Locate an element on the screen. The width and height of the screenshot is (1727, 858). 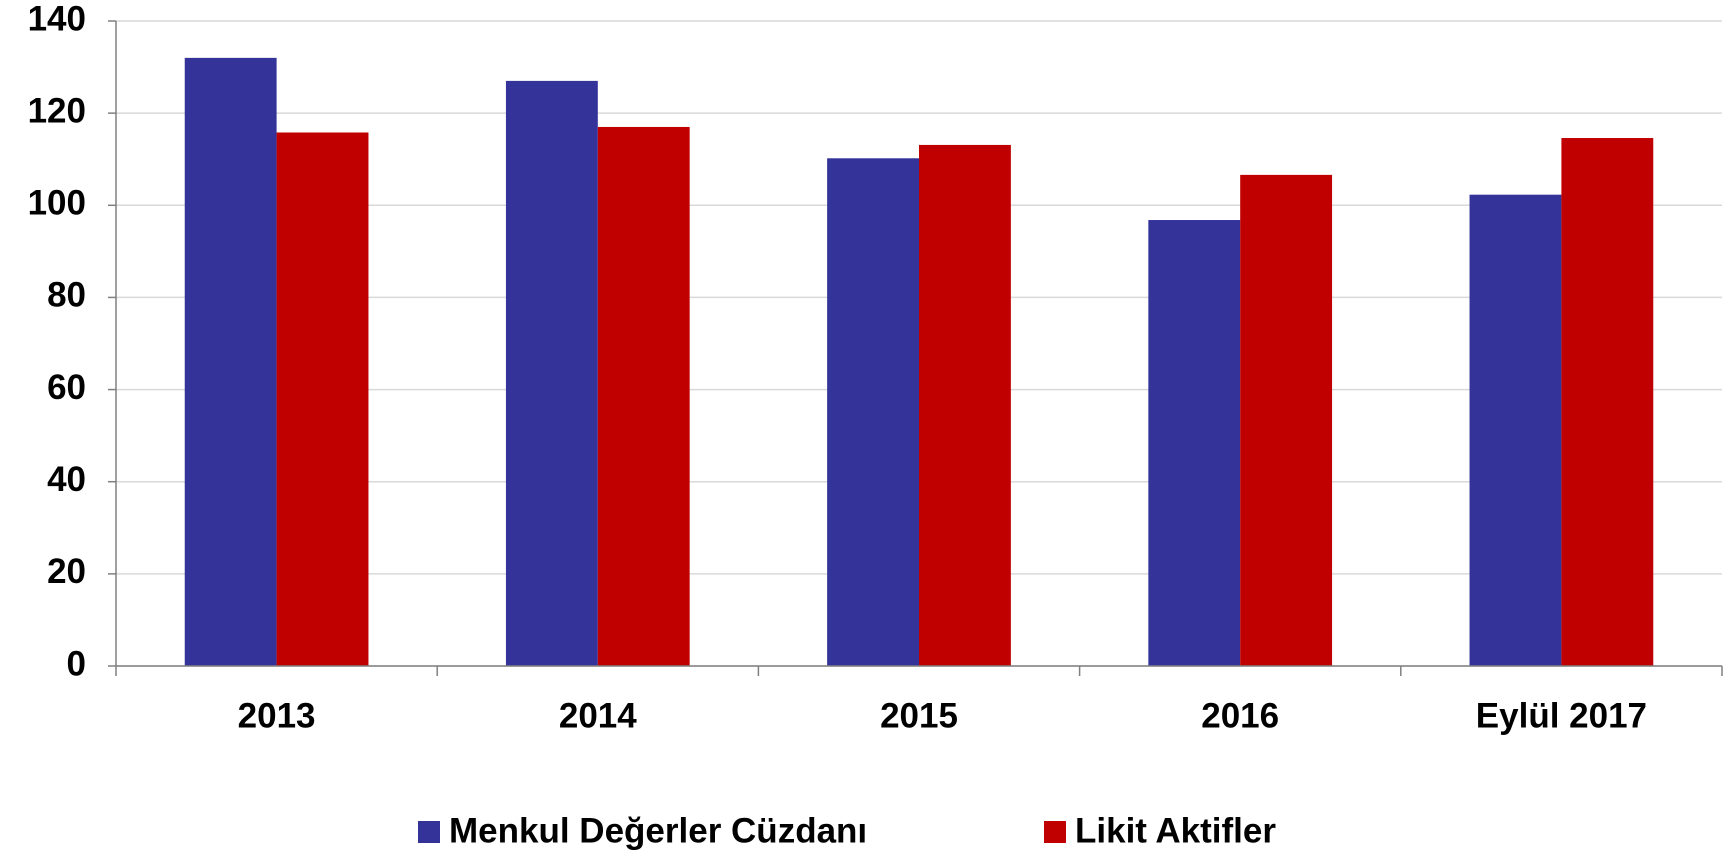
y-tick-label: 80 is located at coordinates (66, 295).